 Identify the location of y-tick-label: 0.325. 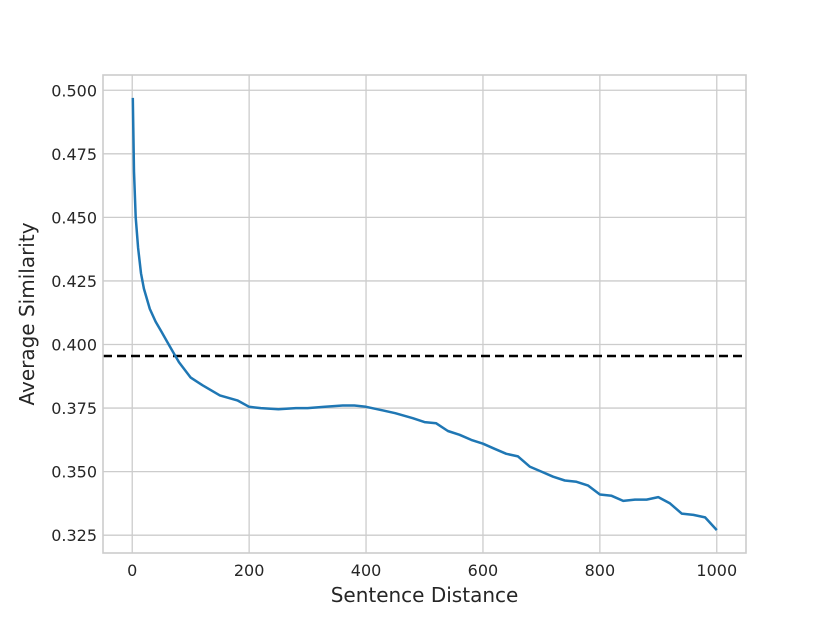
(74, 535).